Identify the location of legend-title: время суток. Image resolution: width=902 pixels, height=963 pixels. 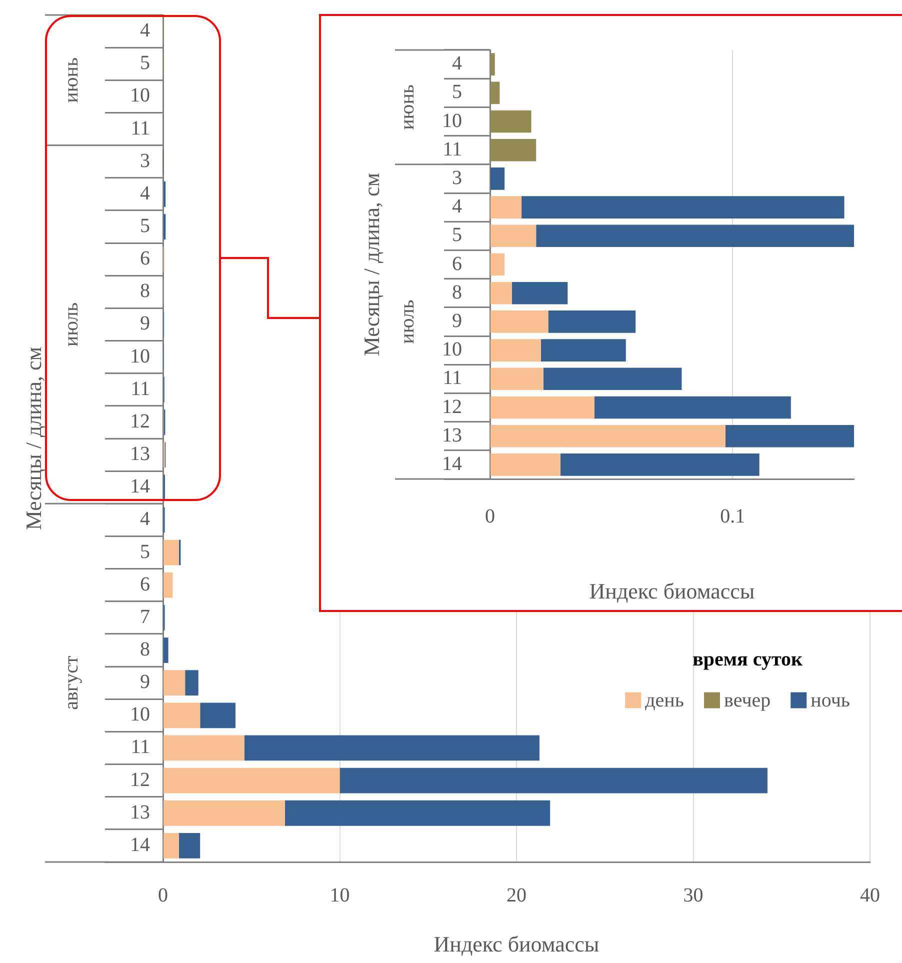
(747, 659).